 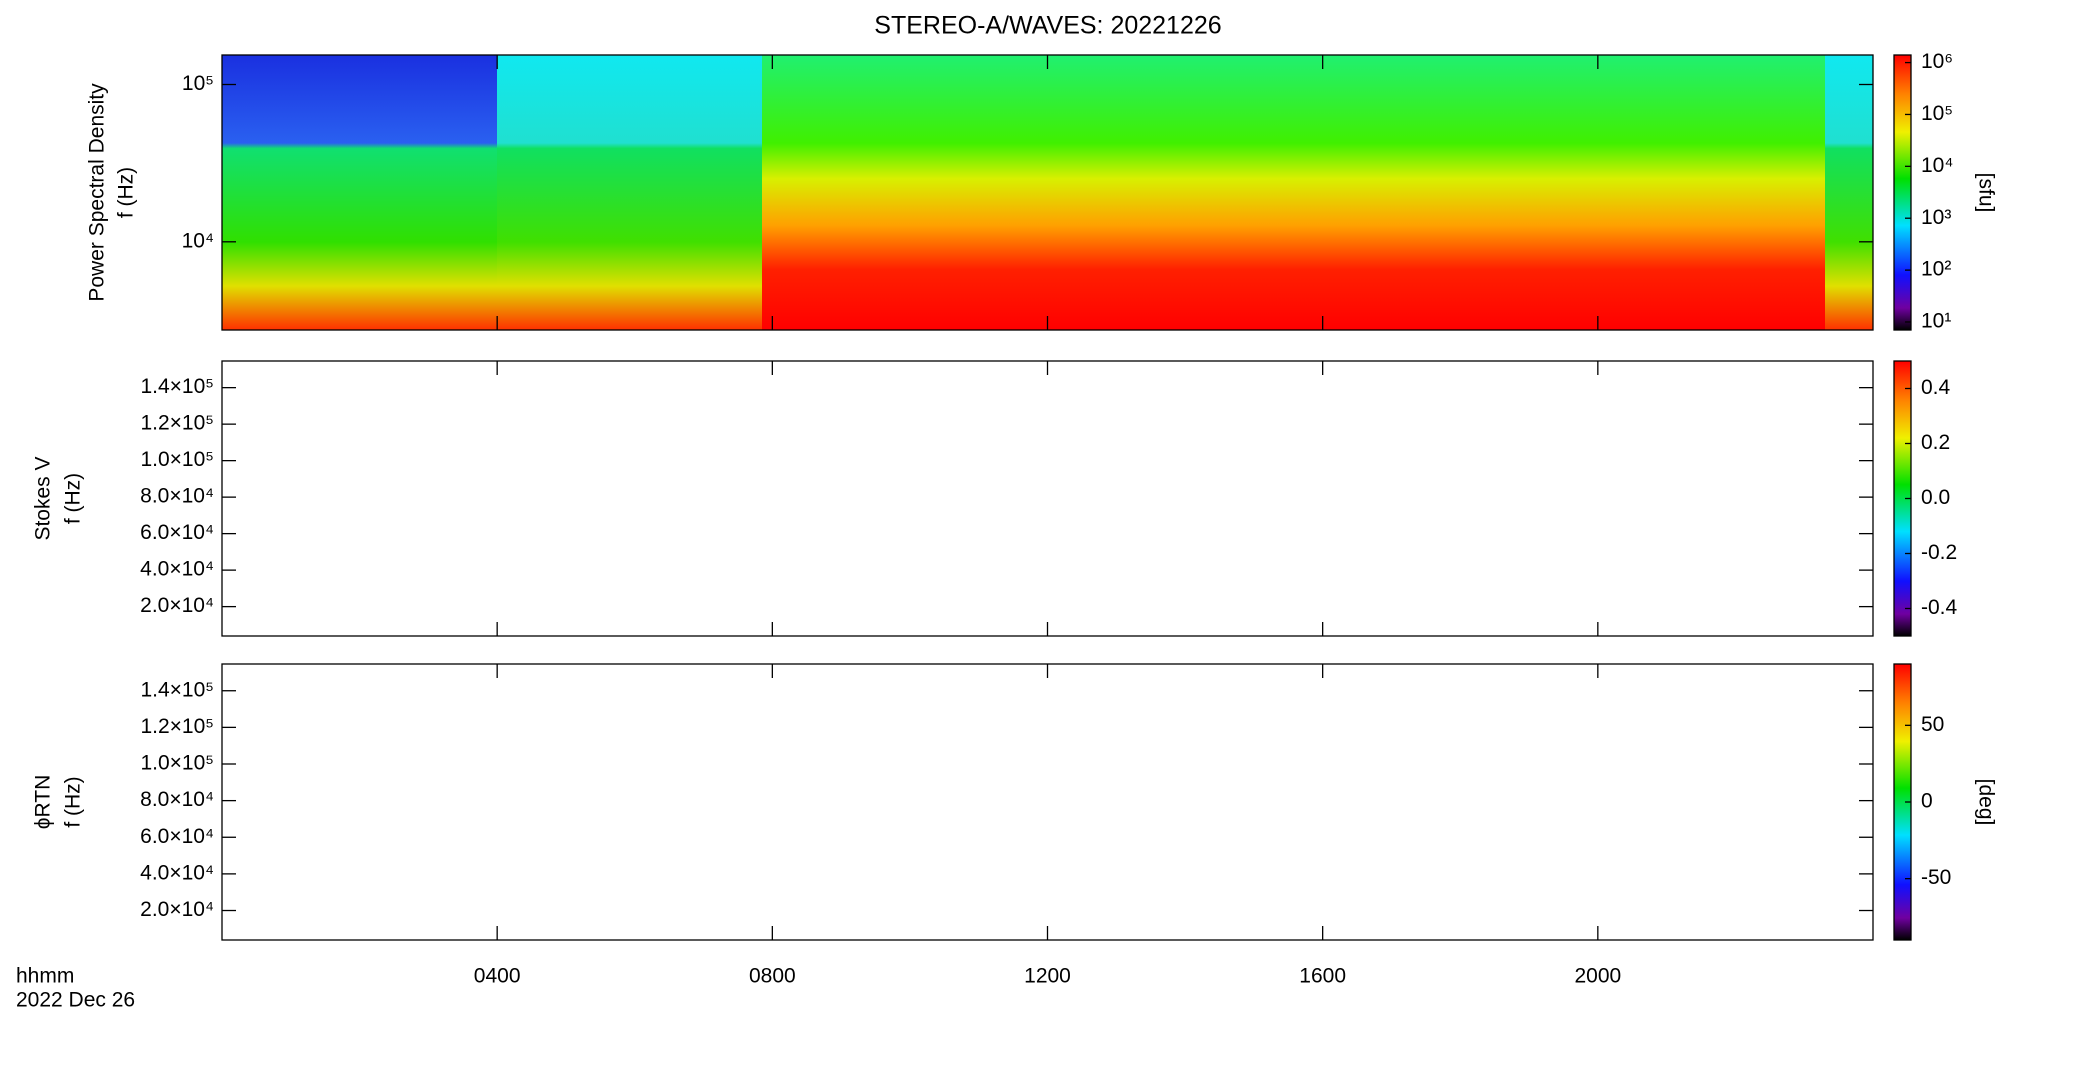 I want to click on x-tick-label: 1600, so click(x=1322, y=976).